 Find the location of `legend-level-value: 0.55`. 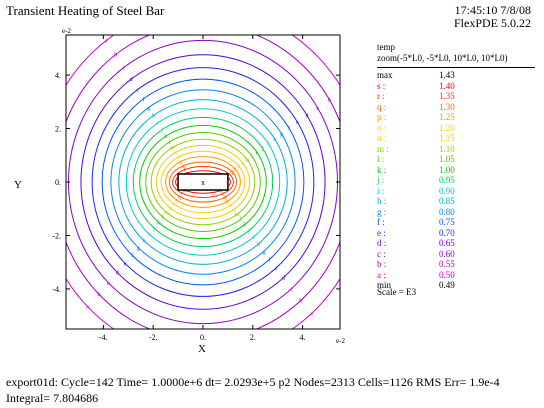

legend-level-value: 0.55 is located at coordinates (447, 264).